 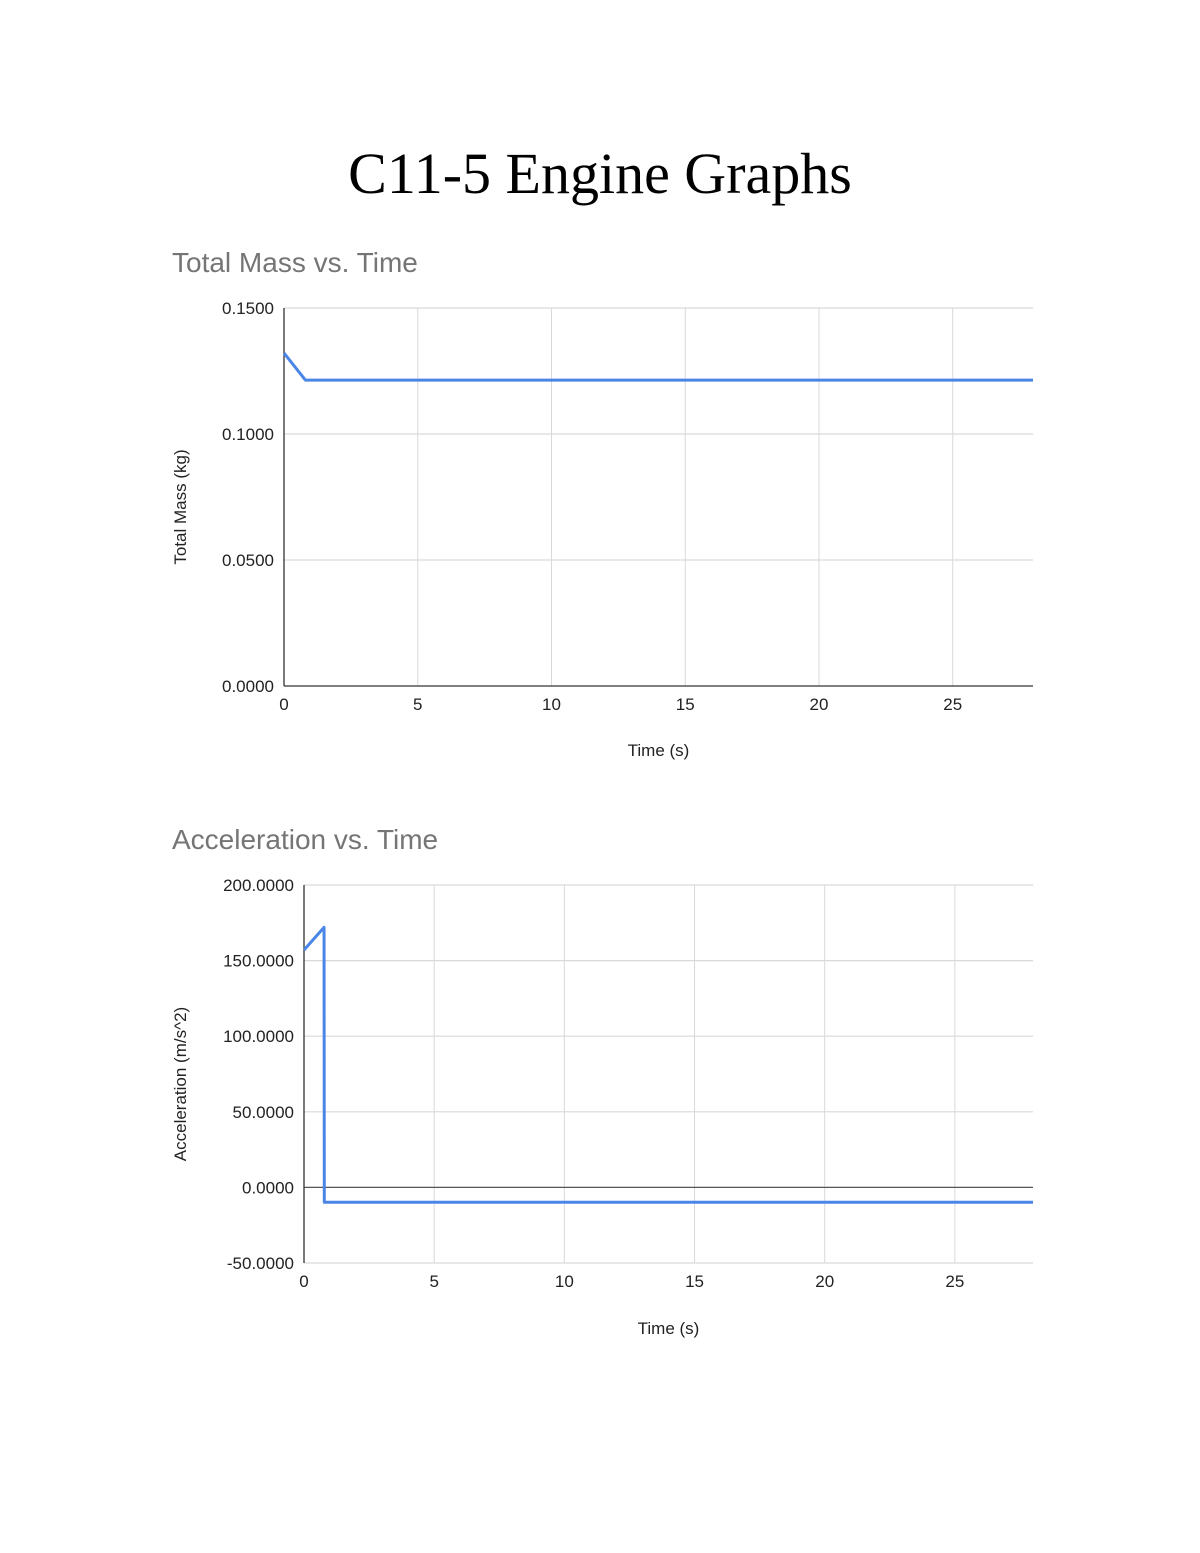 I want to click on chart-title-acceleration: Acceleration vs. Time, so click(x=305, y=839).